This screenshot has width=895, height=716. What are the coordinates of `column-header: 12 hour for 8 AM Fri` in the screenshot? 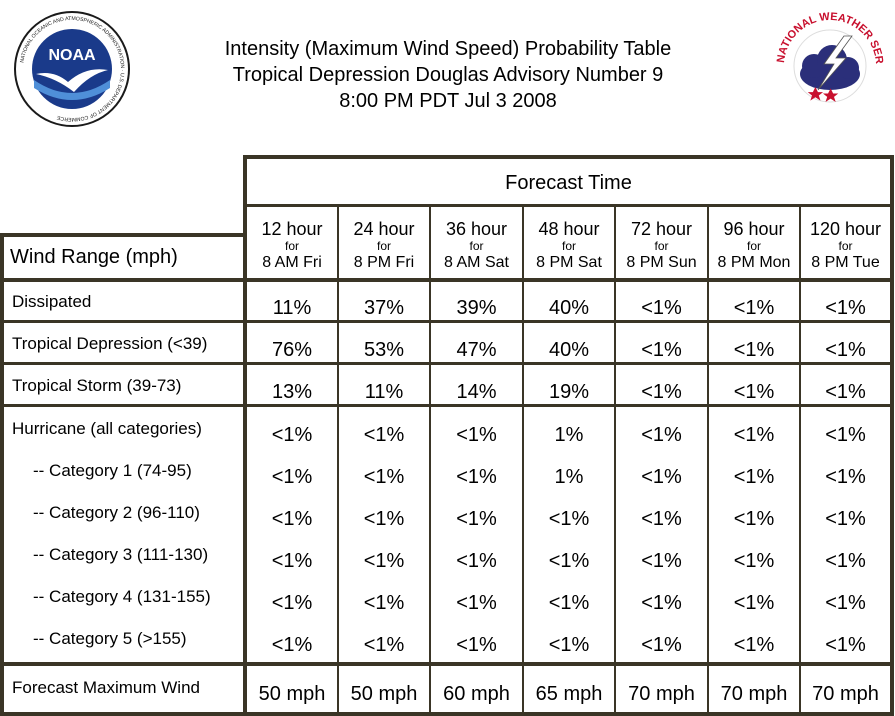 It's located at (292, 248).